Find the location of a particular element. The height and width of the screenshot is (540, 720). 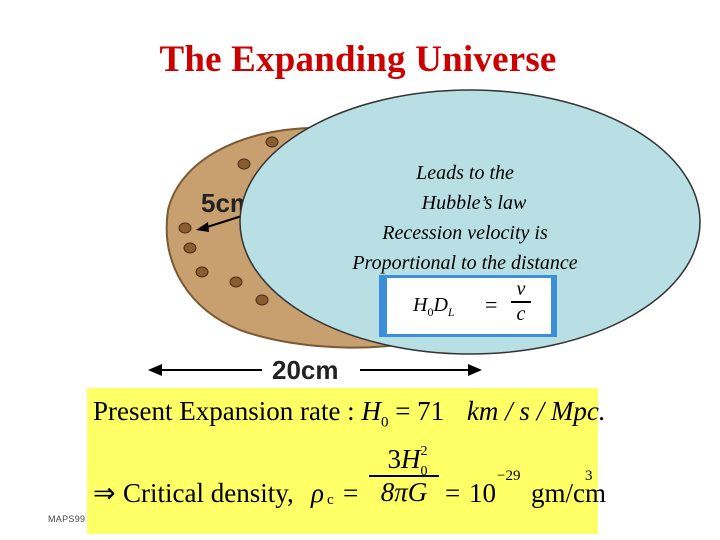

density-rho-symbol: ρ is located at coordinates (317, 493).